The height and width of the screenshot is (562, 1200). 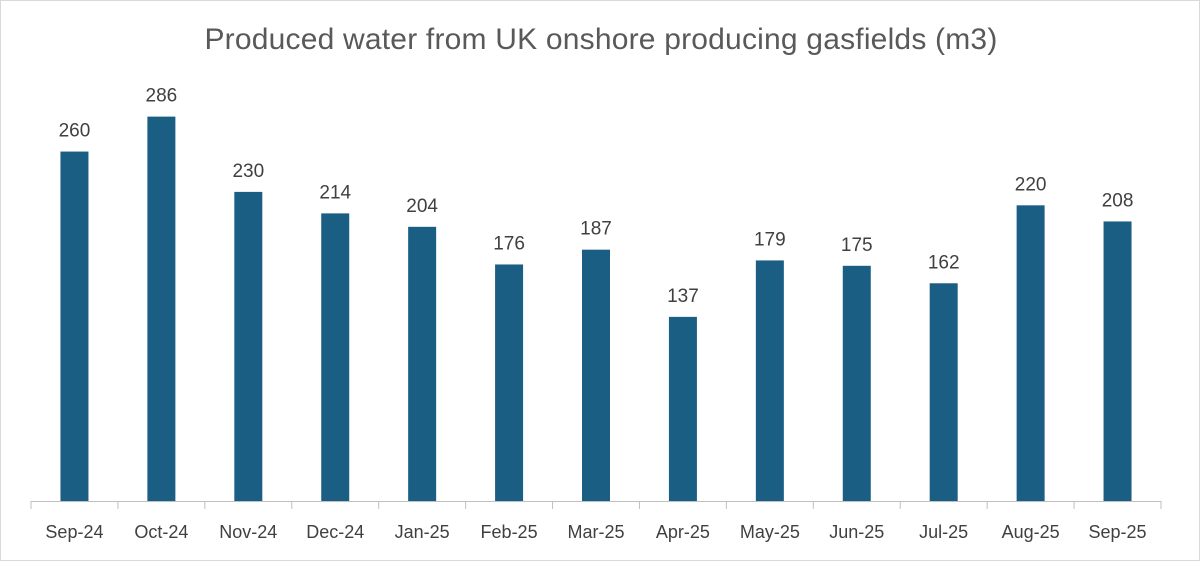 I want to click on x-tick-label: Jun-25, so click(x=856, y=532).